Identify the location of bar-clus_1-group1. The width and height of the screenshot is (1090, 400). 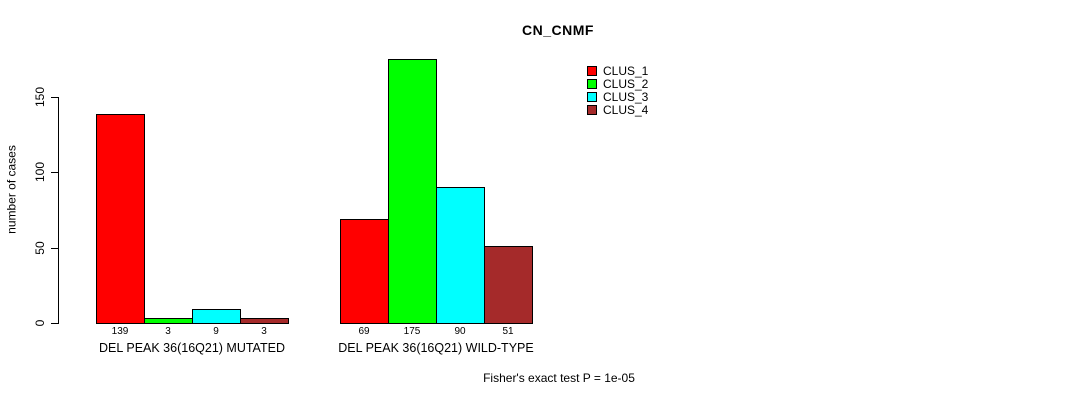
(120, 219).